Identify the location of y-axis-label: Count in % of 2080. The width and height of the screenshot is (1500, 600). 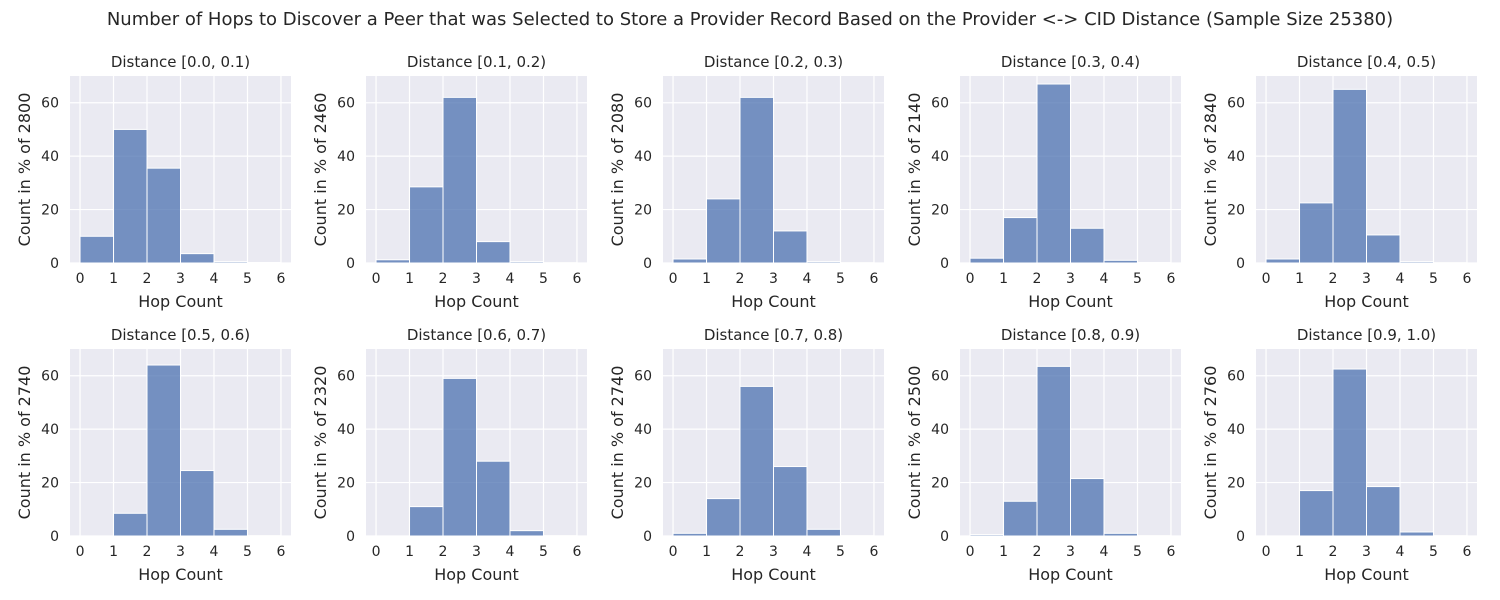
(617, 170).